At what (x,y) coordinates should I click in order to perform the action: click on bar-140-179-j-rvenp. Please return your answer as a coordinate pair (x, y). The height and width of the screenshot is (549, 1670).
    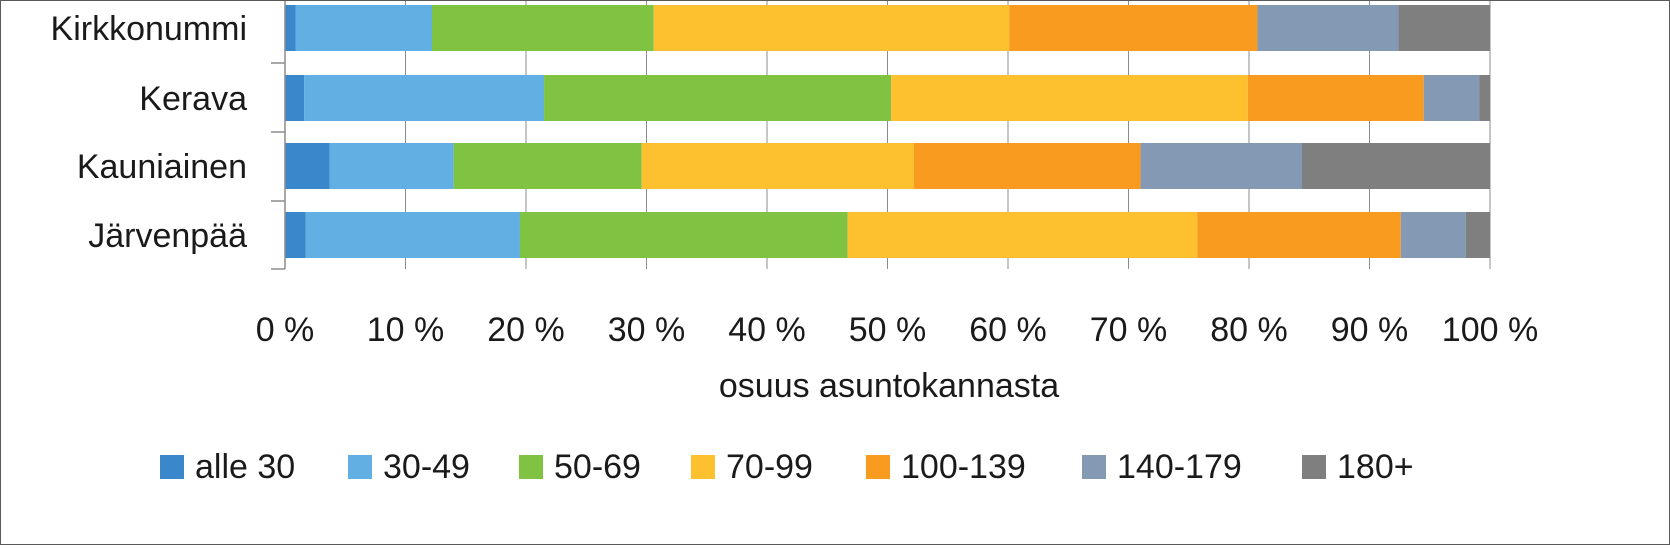
    Looking at the image, I should click on (1433, 235).